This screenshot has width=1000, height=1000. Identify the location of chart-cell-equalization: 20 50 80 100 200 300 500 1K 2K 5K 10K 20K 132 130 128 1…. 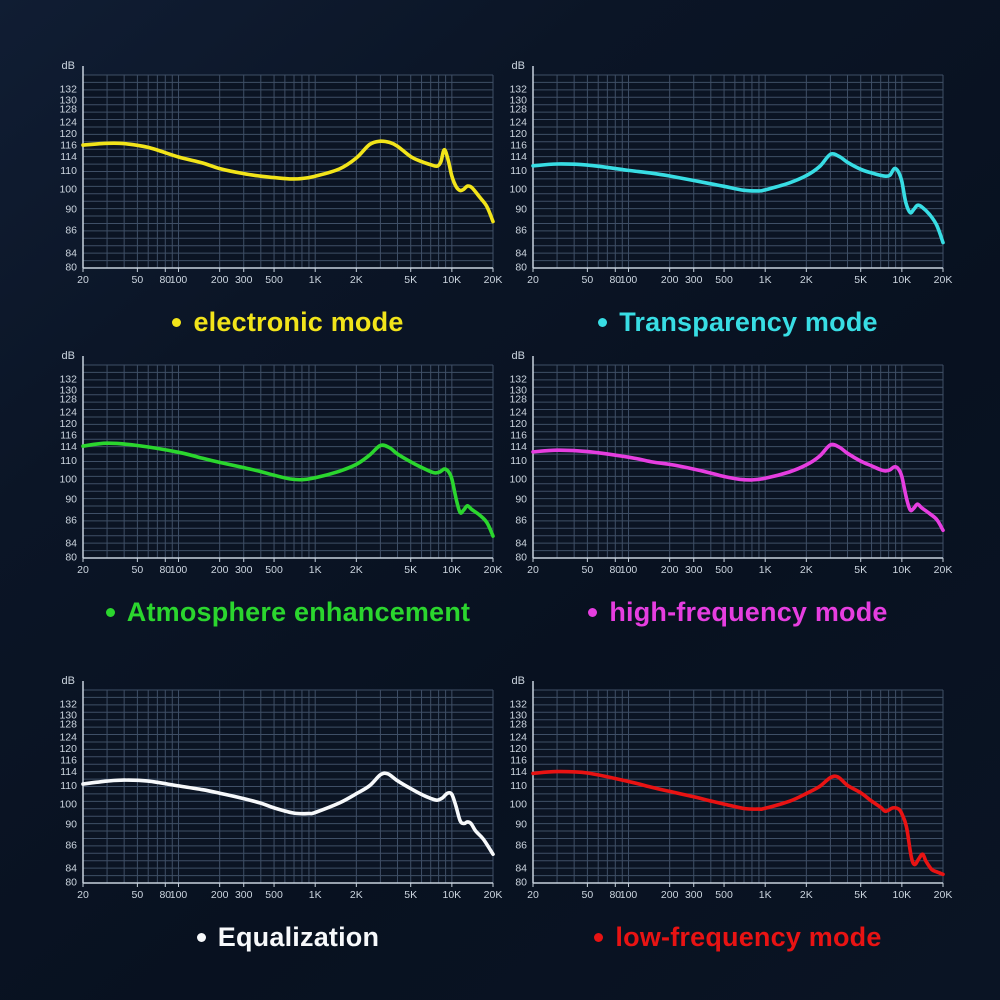
(277, 820).